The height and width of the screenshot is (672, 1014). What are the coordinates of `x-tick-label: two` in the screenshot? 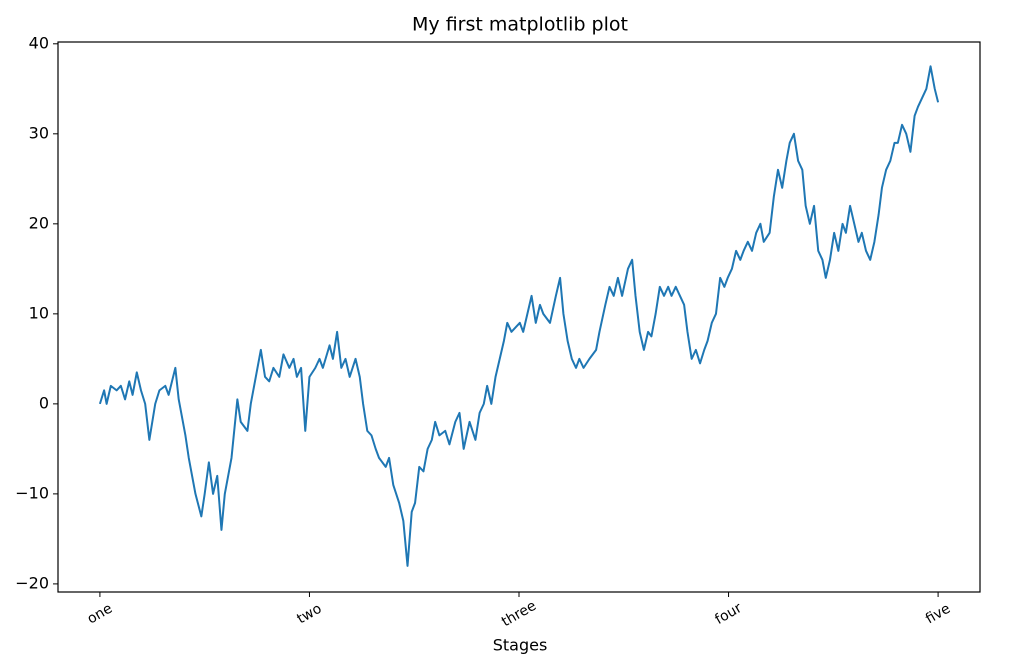 It's located at (309, 614).